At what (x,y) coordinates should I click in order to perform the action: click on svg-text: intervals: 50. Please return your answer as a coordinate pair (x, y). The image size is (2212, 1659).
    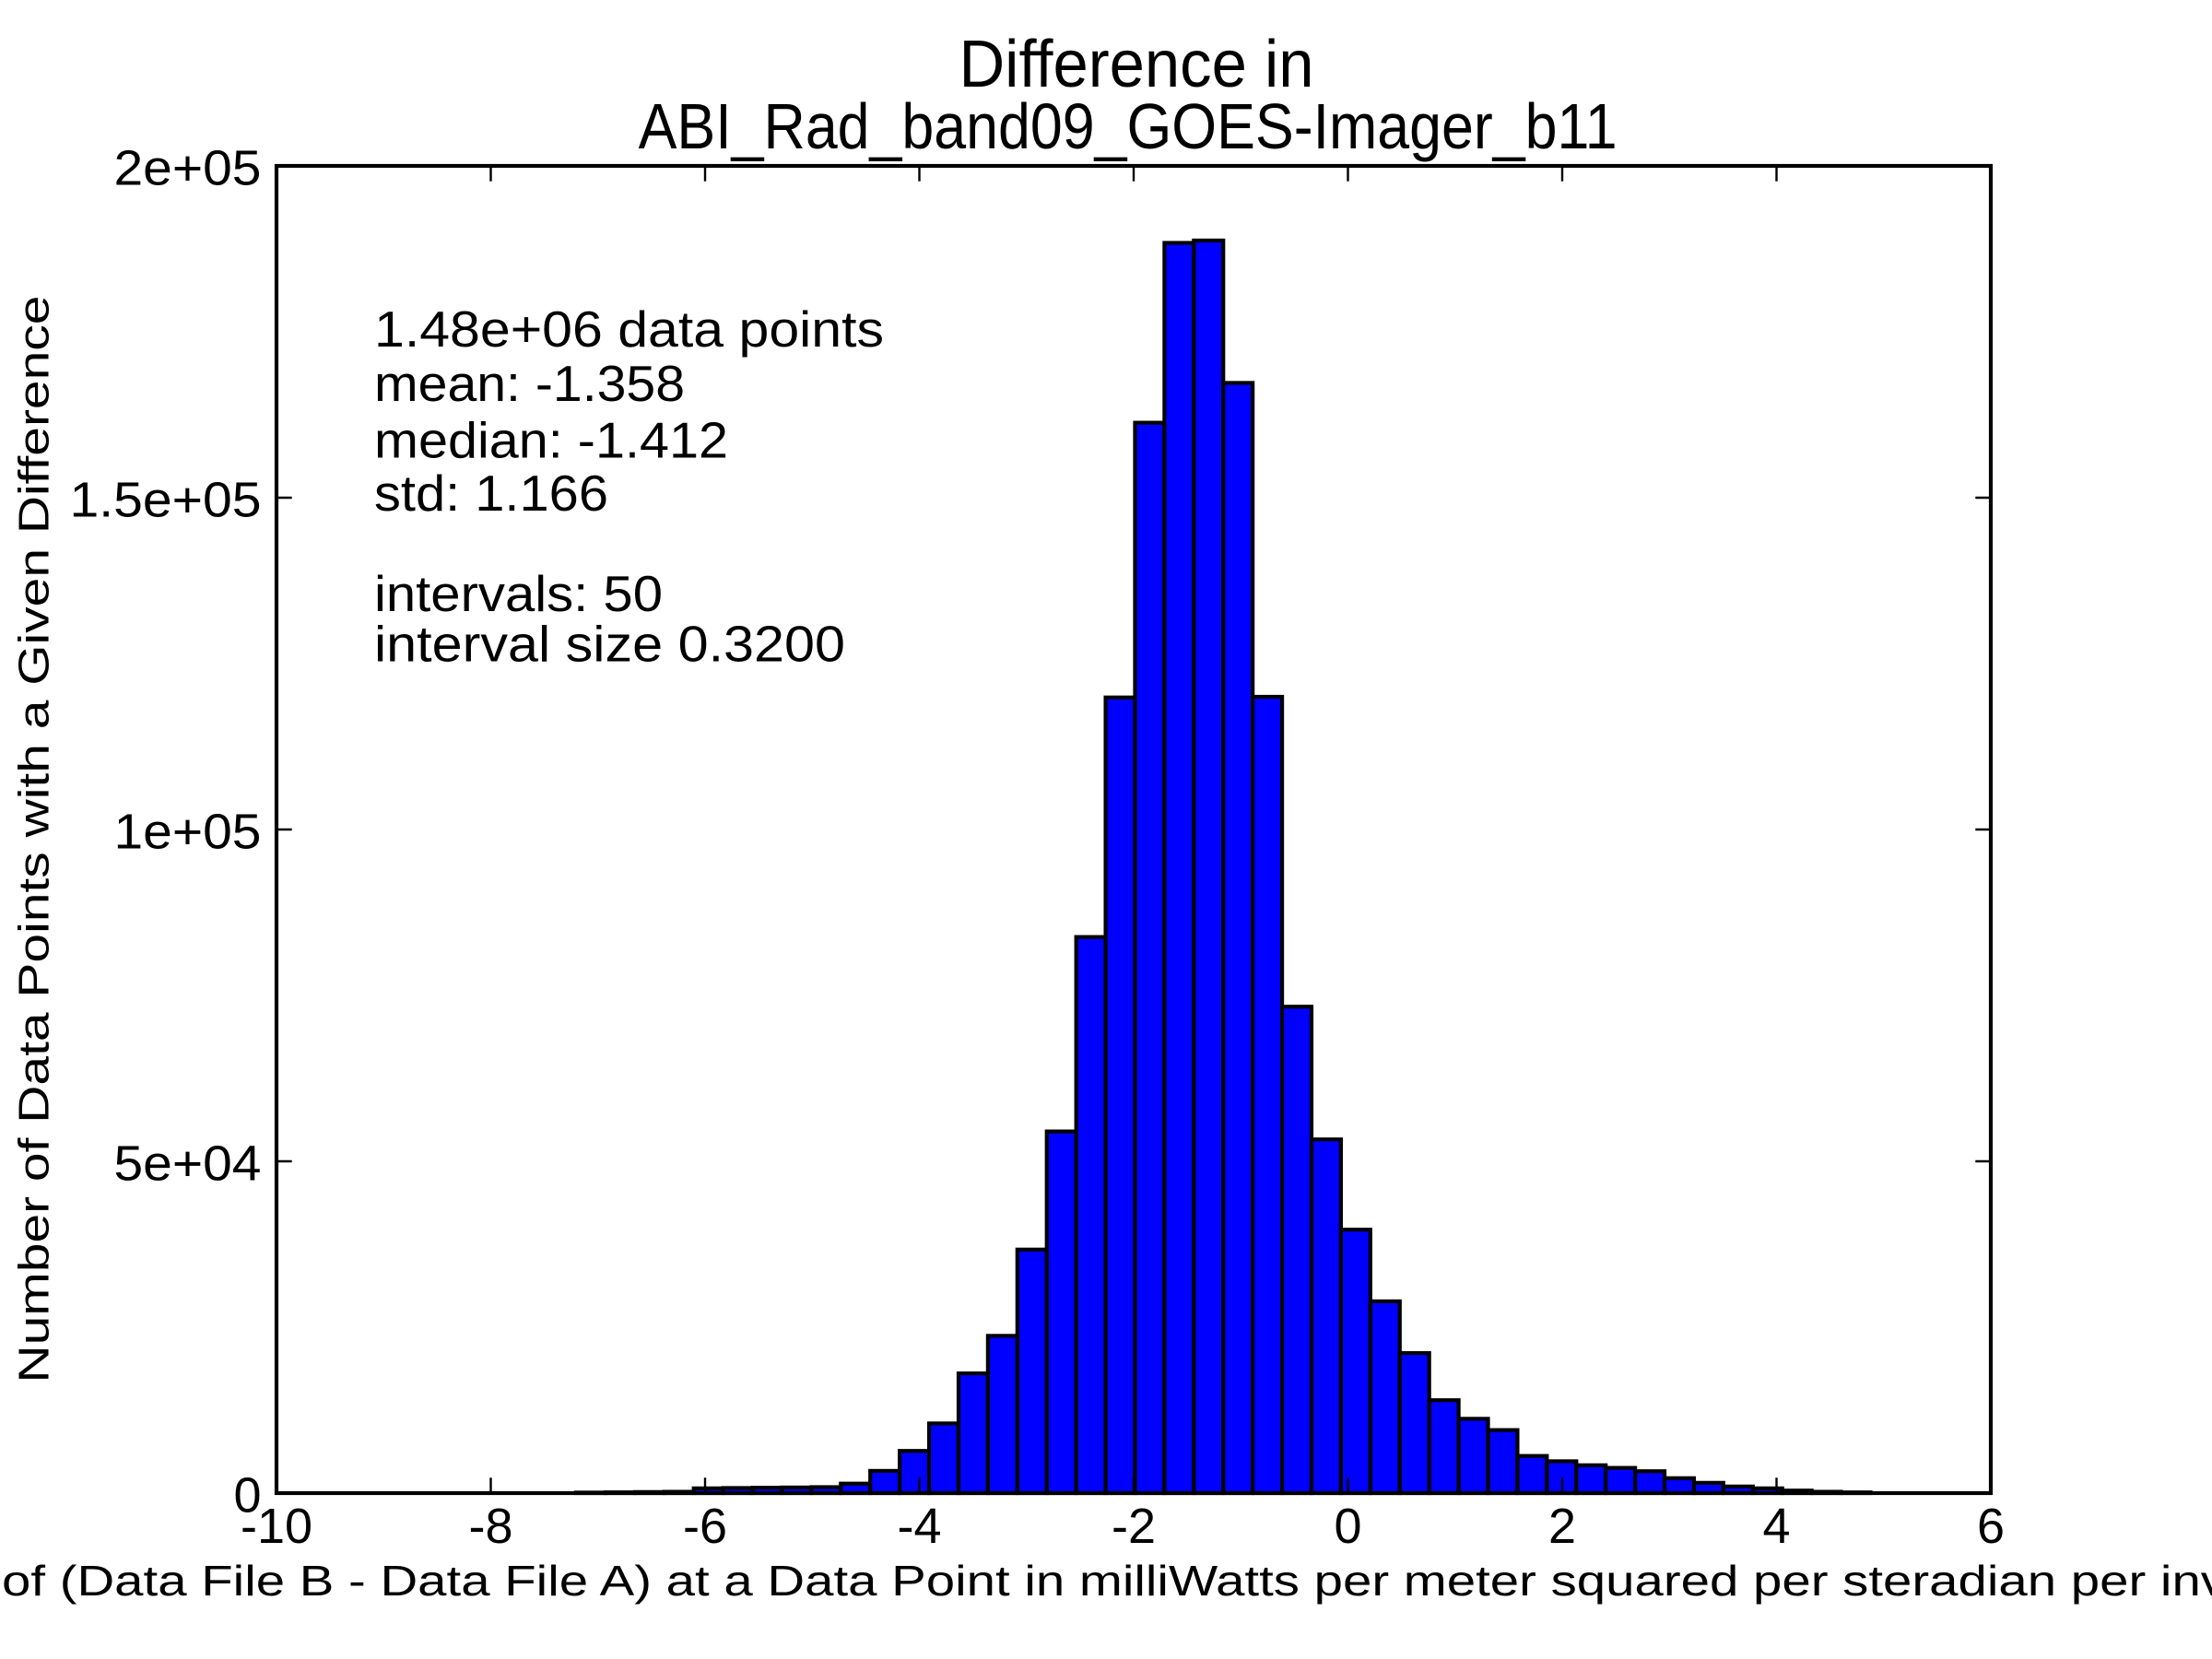
    Looking at the image, I should click on (518, 593).